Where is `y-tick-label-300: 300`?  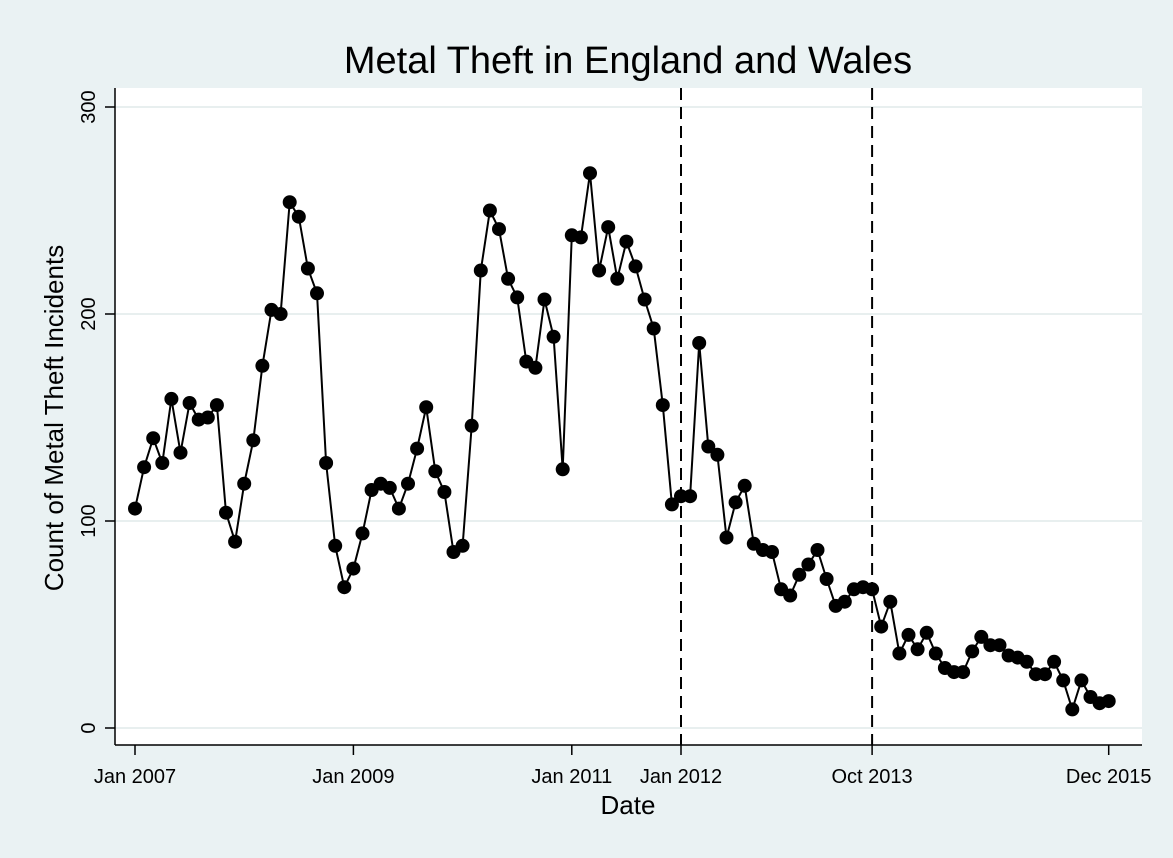
y-tick-label-300: 300 is located at coordinates (89, 106).